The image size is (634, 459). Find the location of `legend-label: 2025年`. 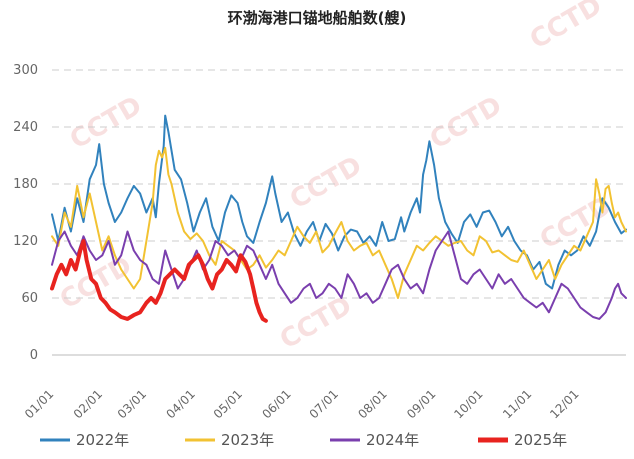

legend-label: 2025年 is located at coordinates (540, 440).